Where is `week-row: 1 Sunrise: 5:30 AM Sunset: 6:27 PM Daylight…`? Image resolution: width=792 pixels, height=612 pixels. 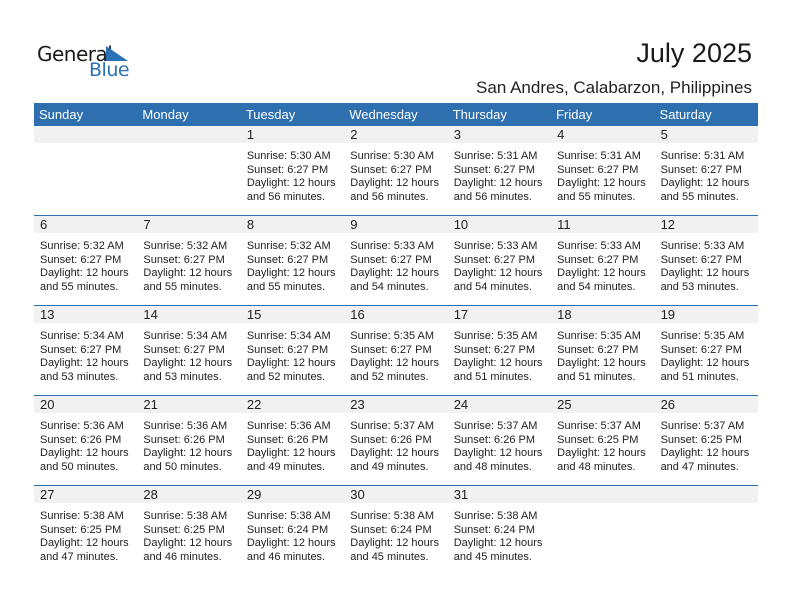 week-row: 1 Sunrise: 5:30 AM Sunset: 6:27 PM Daylight… is located at coordinates (396, 171).